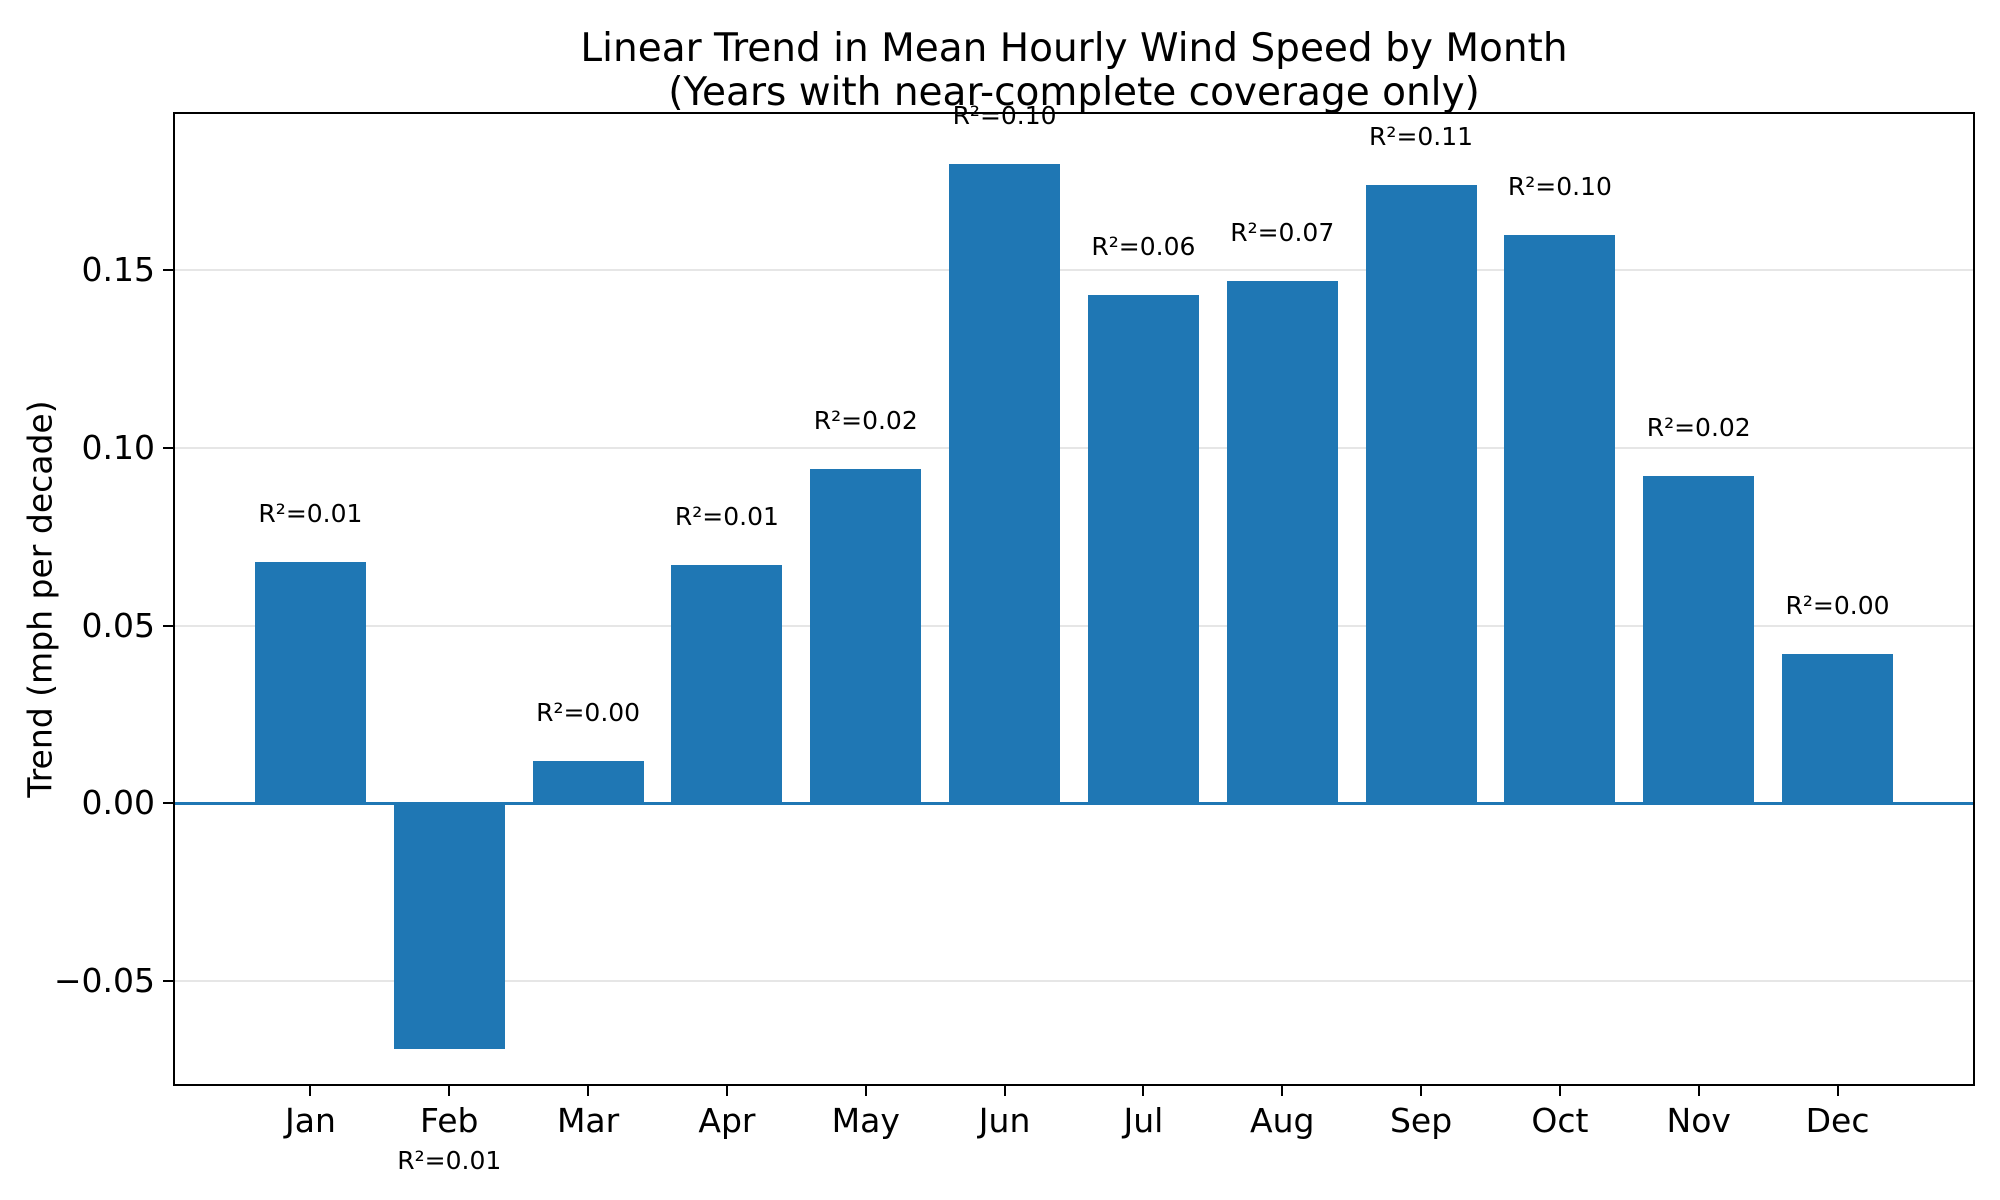 The image size is (2000, 1200). Describe the element at coordinates (1282, 232) in the screenshot. I see `r2-annotation-aug: R²=0.07` at that location.